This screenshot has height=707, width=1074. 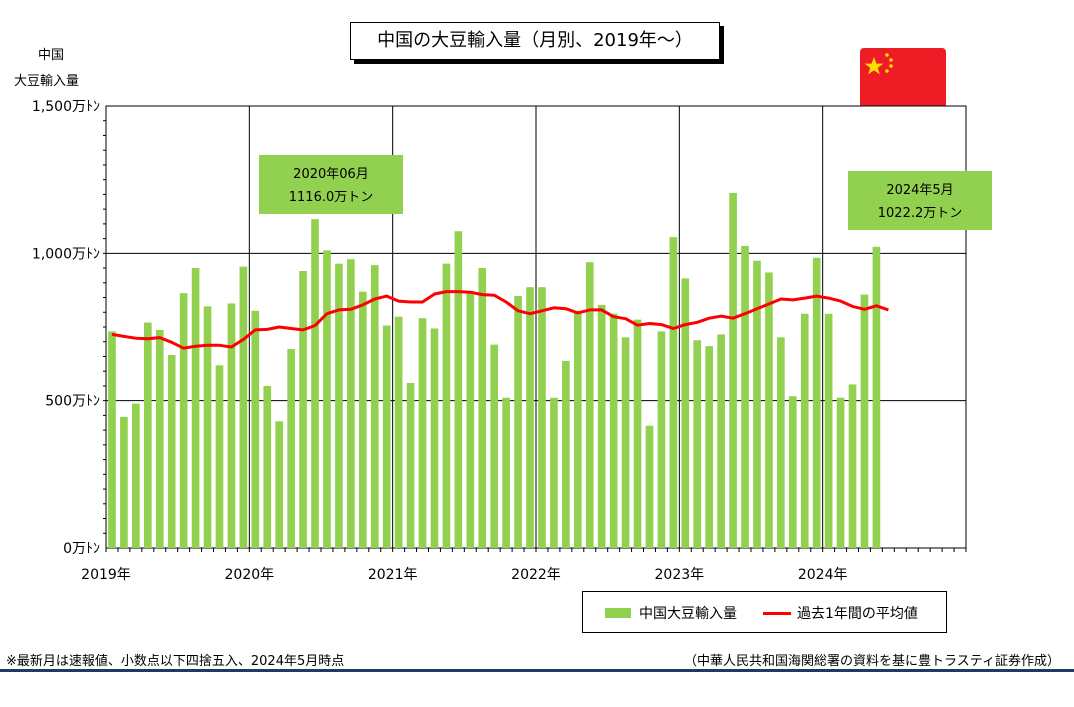 What do you see at coordinates (66, 107) in the screenshot?
I see `y-tick-label: 1,500万ﾄﾝ` at bounding box center [66, 107].